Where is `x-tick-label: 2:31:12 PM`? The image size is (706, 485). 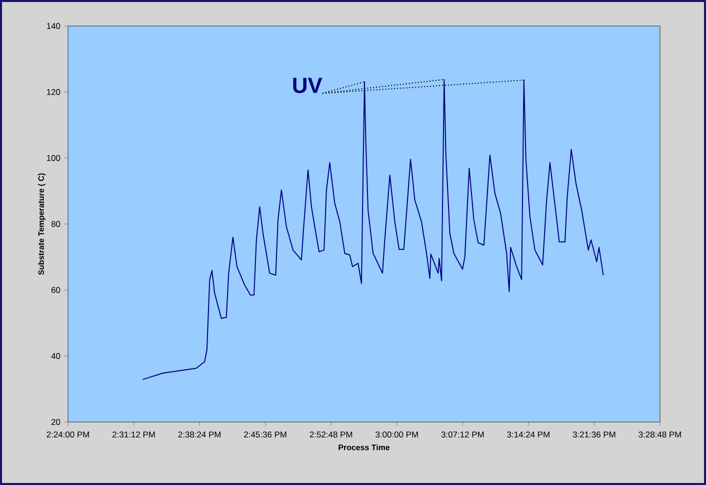
x-tick-label: 2:31:12 PM is located at coordinates (133, 435).